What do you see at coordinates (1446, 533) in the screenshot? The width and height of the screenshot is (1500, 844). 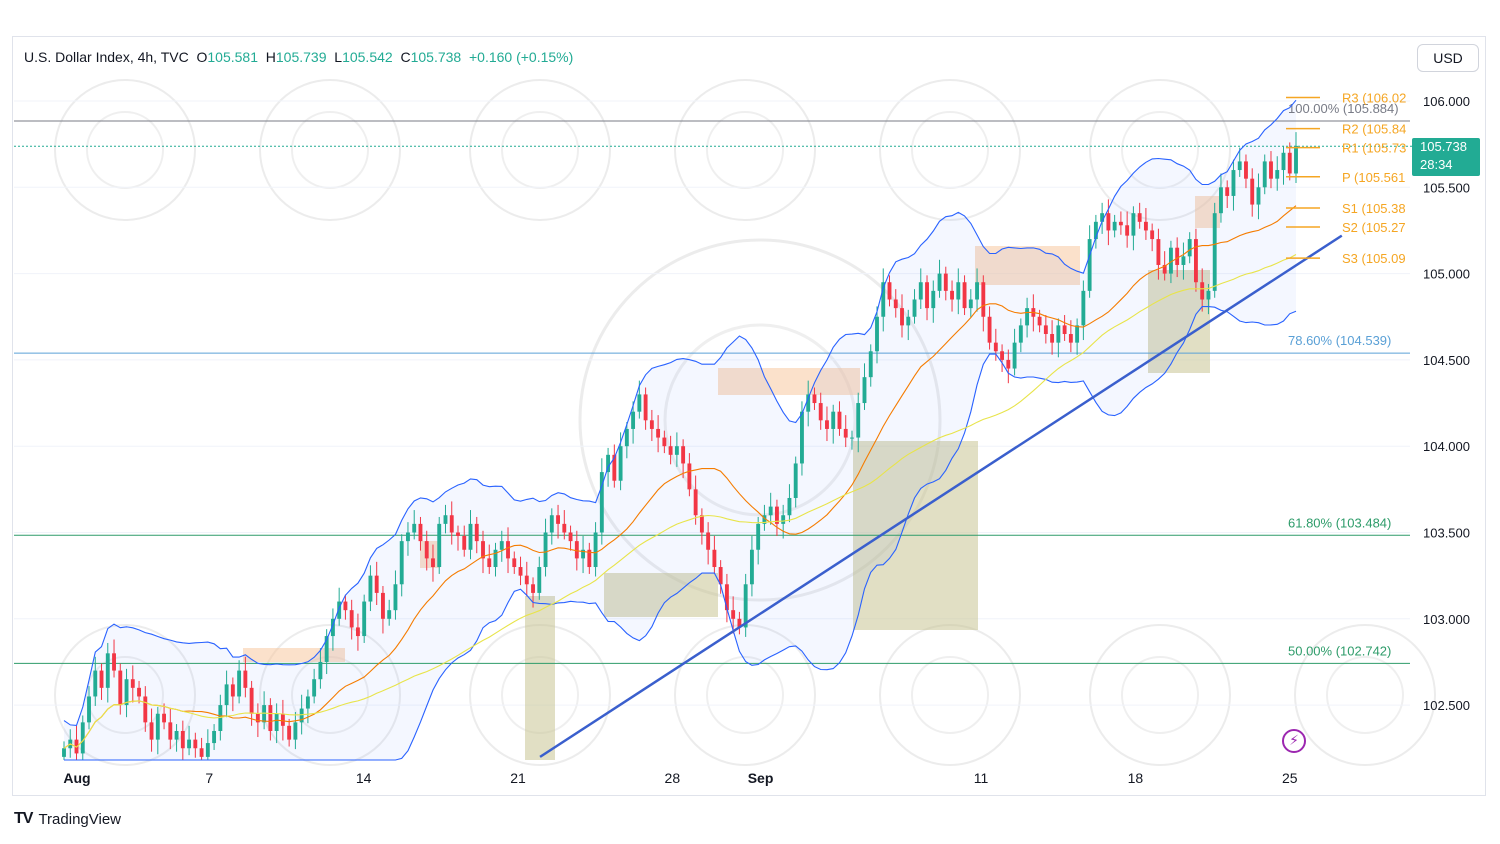 I see `y-tick-label-5: 103.500` at bounding box center [1446, 533].